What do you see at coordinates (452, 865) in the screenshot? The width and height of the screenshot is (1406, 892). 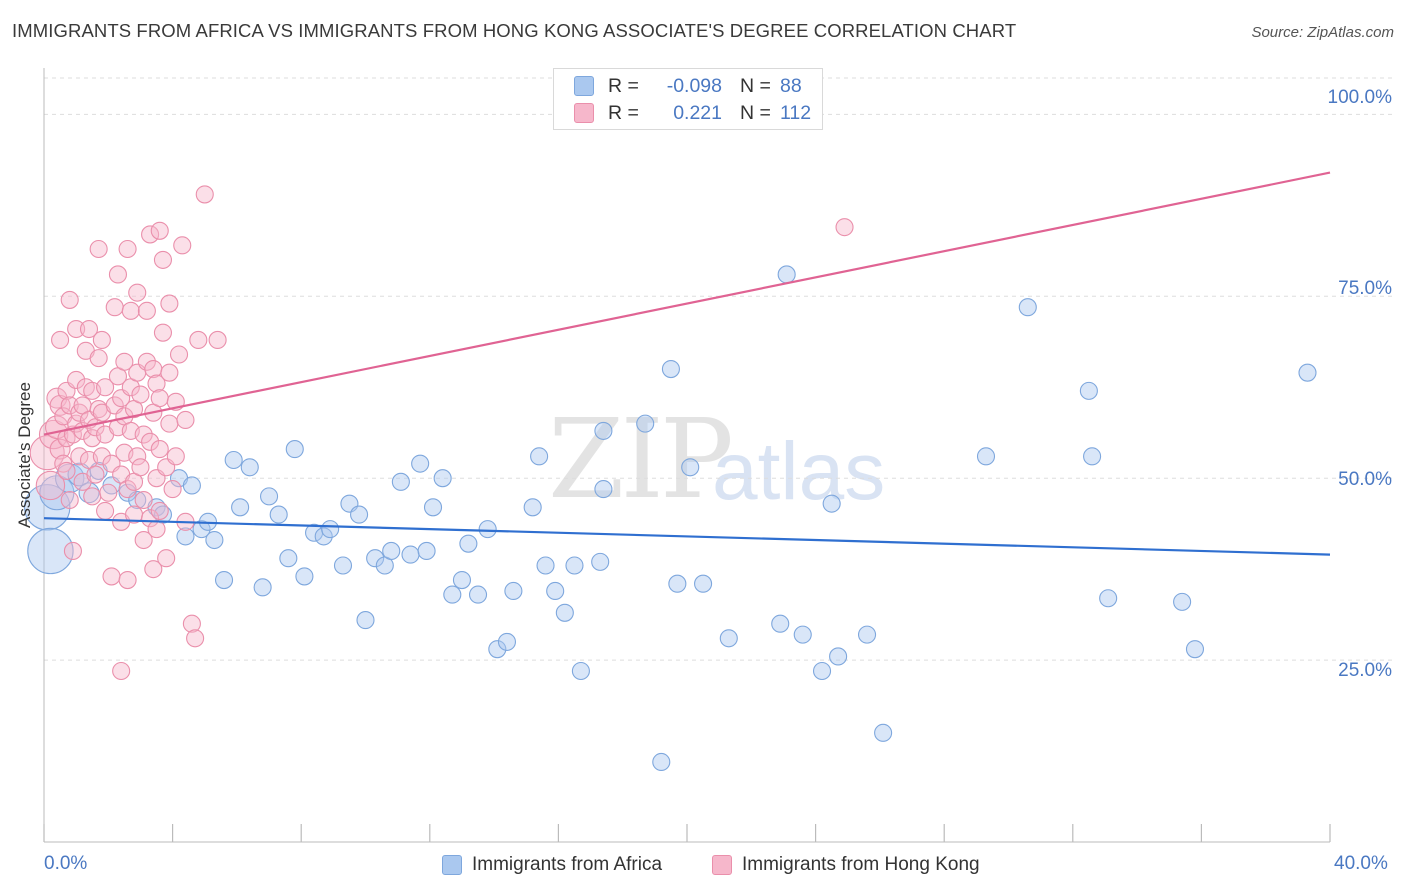 I see `bottom-legend-swatch-africa` at bounding box center [452, 865].